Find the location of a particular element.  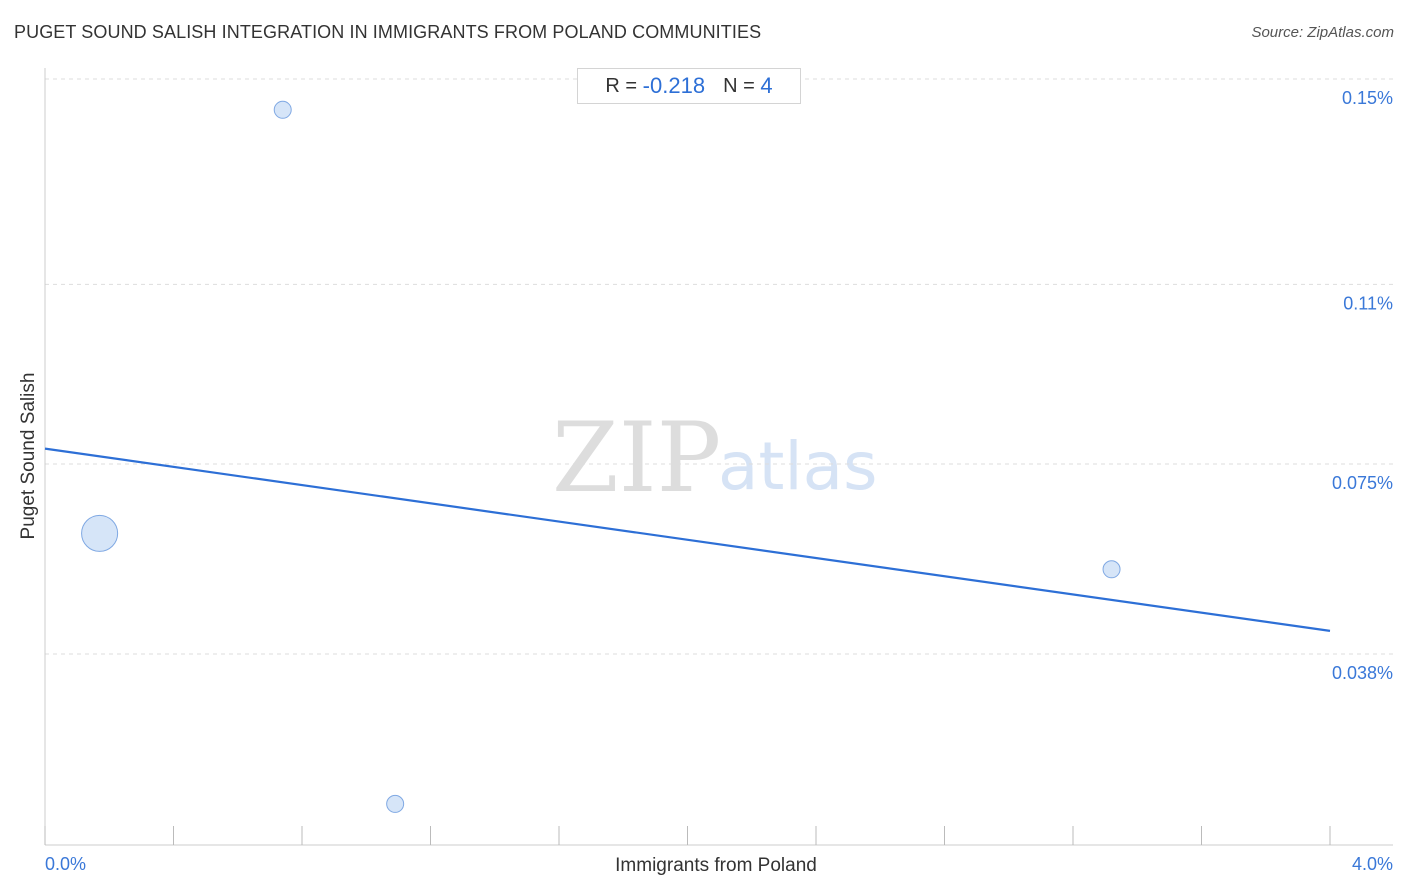

source-label: Source: ZipAtlas.com is located at coordinates (1322, 32).